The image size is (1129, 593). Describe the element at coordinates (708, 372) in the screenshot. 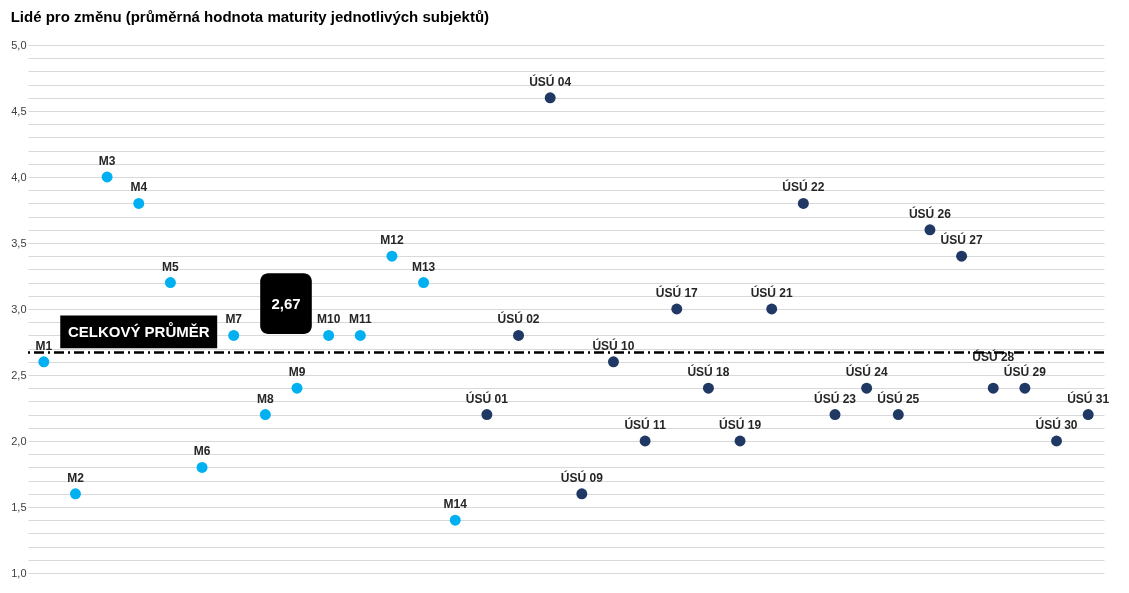

I see `x-tick-label: ÚSÚ 18` at that location.